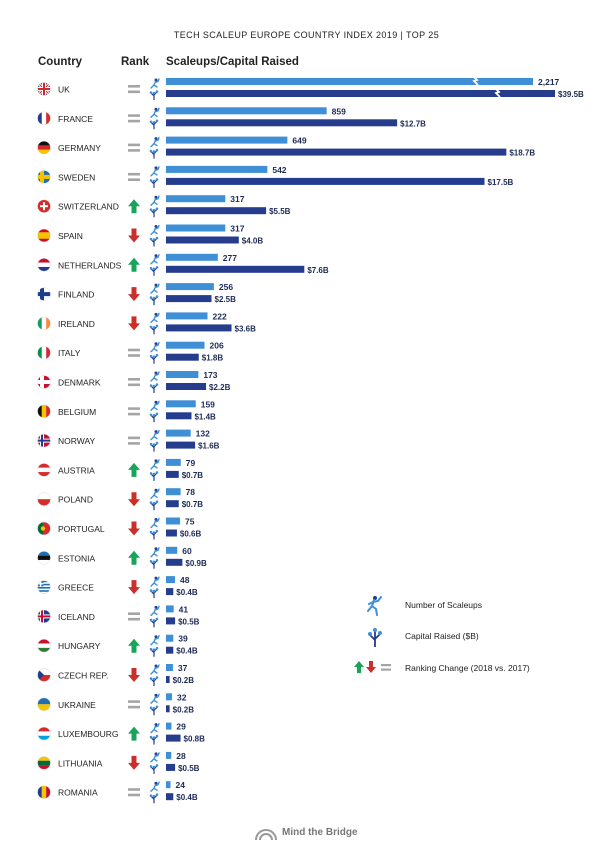  Describe the element at coordinates (64, 90) in the screenshot. I see `country-label: UK` at that location.